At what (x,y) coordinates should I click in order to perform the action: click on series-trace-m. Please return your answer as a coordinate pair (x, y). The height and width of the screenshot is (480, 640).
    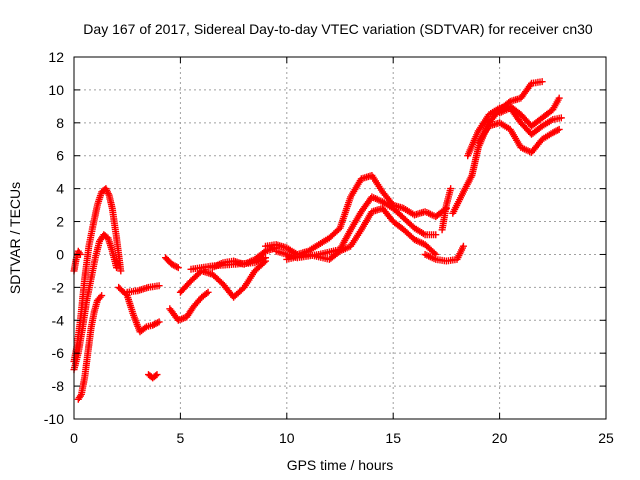
    Looking at the image, I should click on (356, 215).